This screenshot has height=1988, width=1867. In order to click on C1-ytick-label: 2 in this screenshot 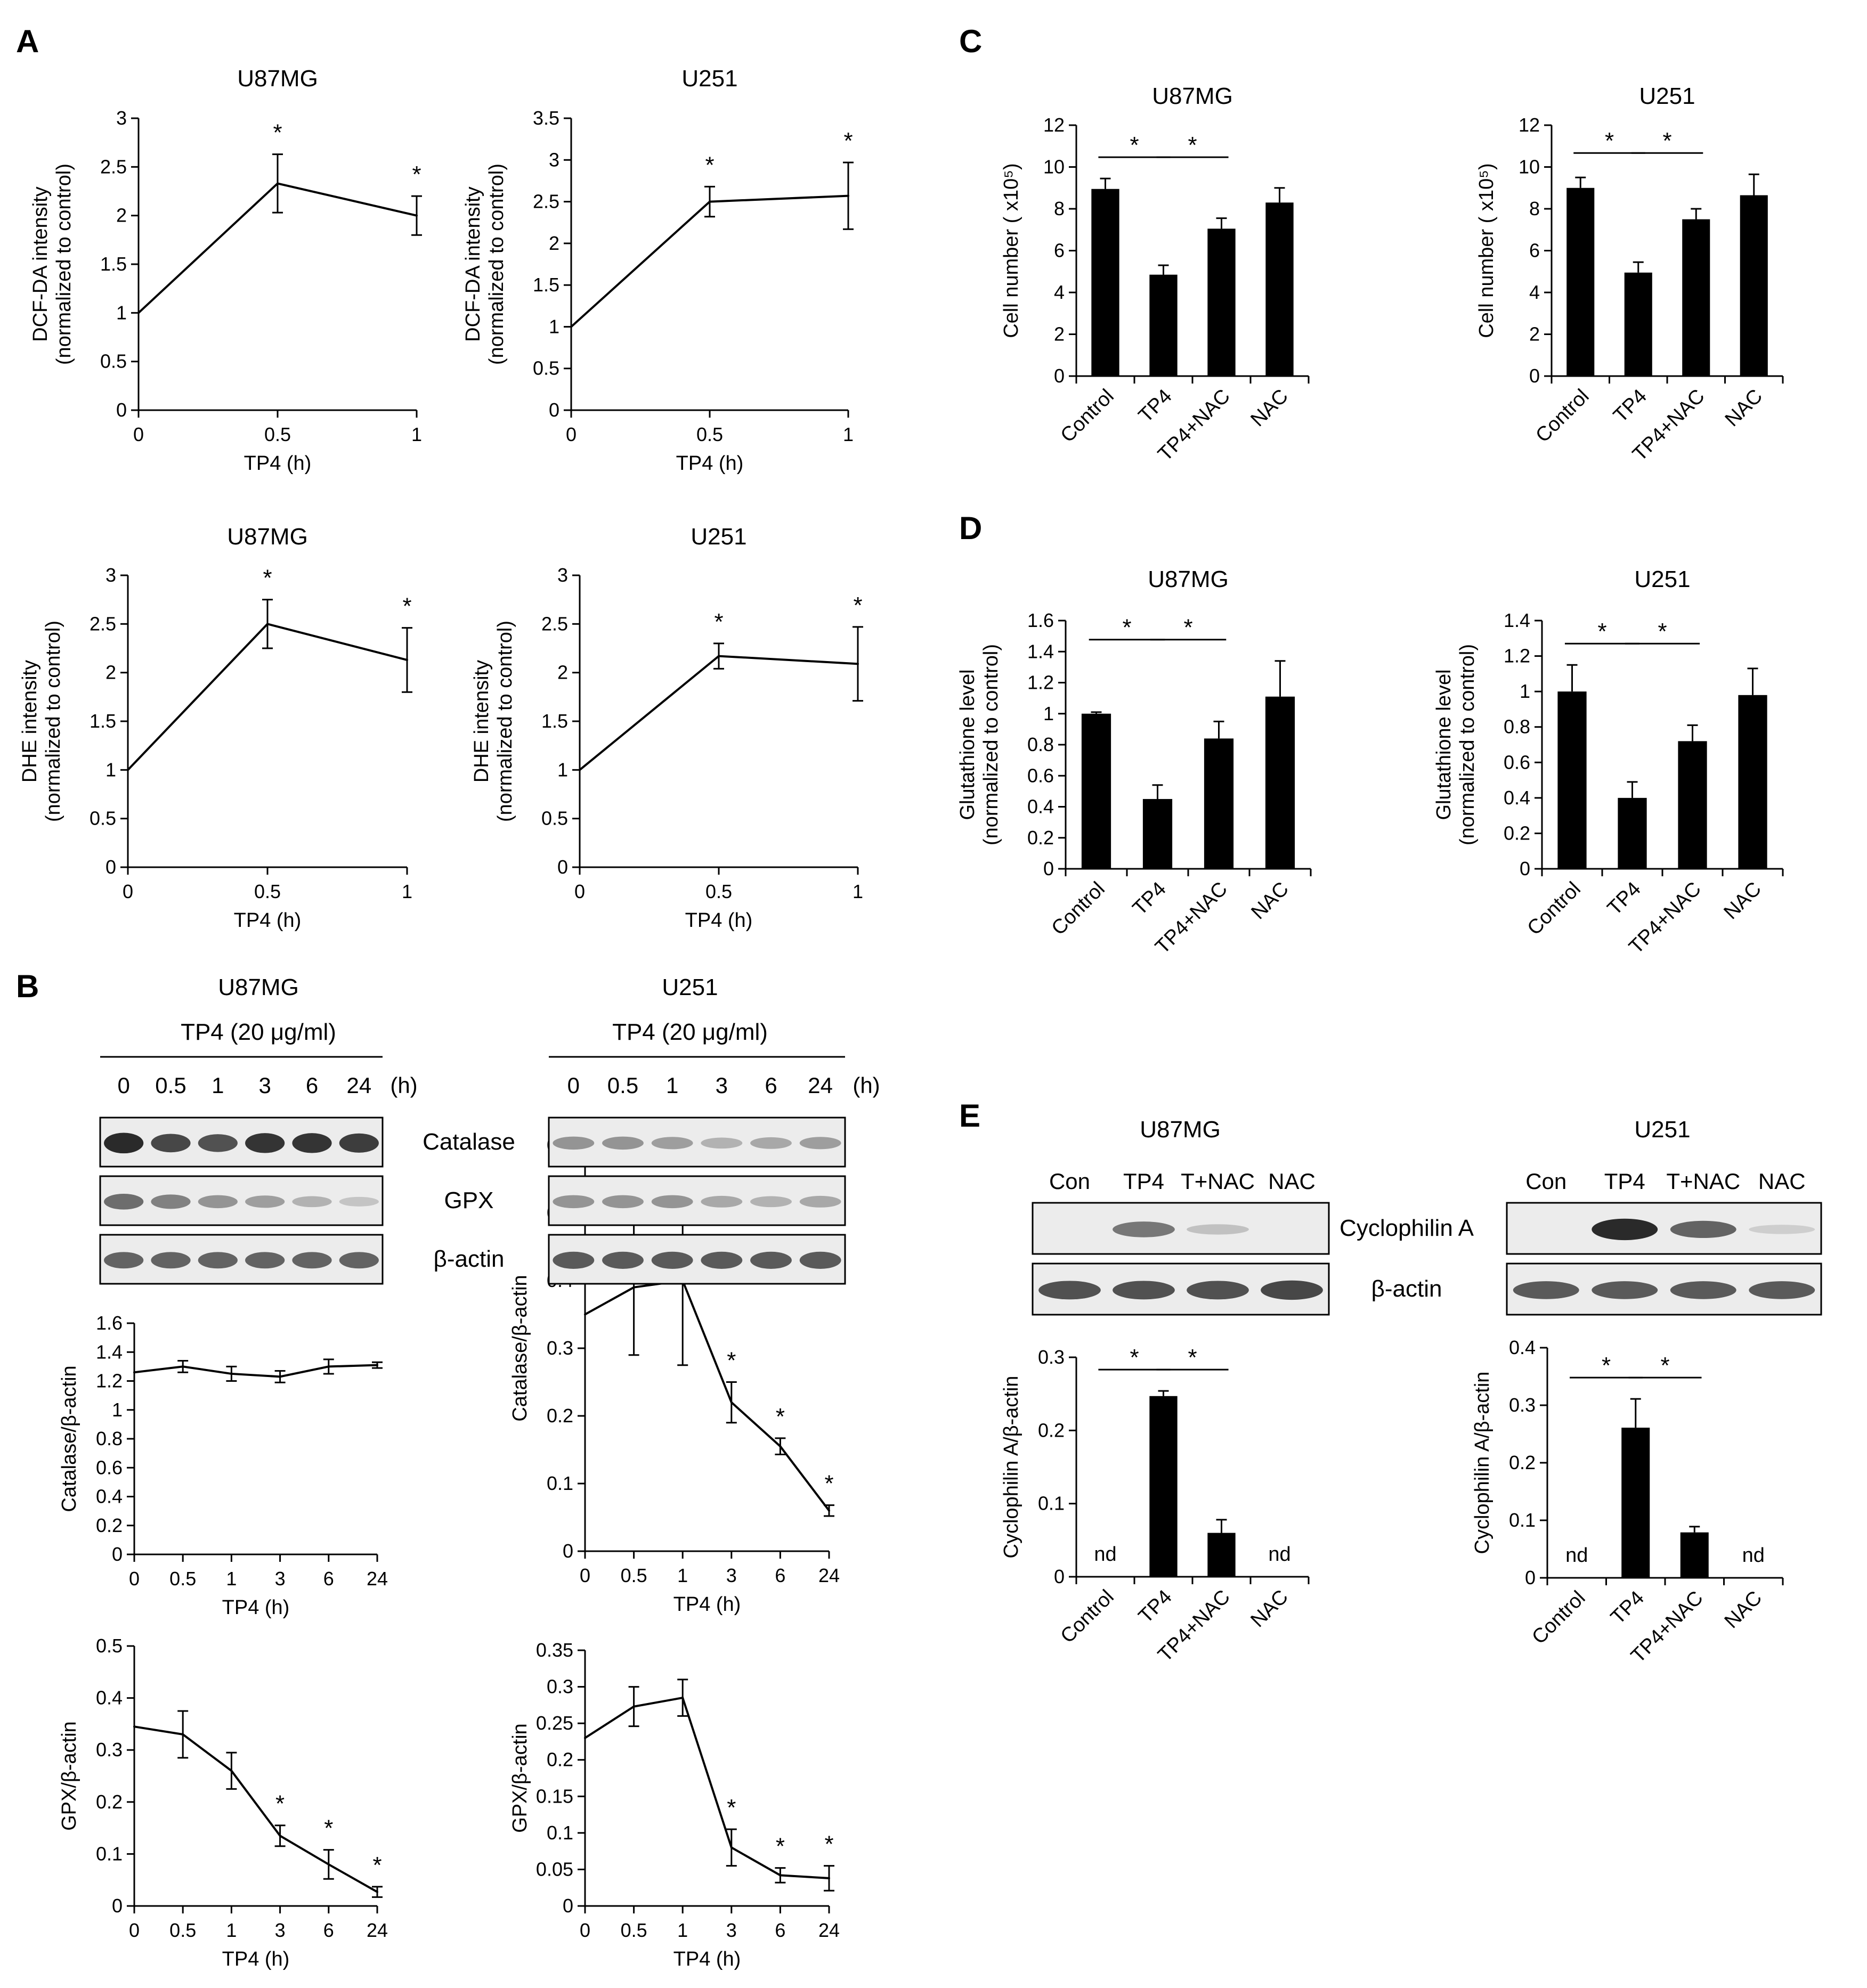, I will do `click(1060, 334)`.